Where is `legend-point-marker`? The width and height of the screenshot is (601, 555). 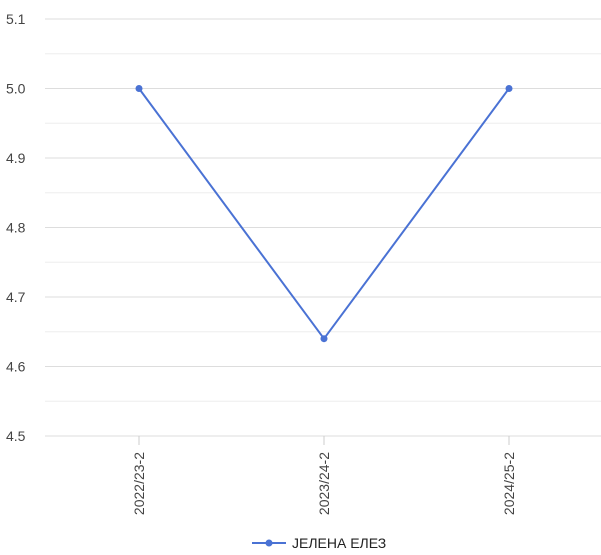
legend-point-marker is located at coordinates (269, 543).